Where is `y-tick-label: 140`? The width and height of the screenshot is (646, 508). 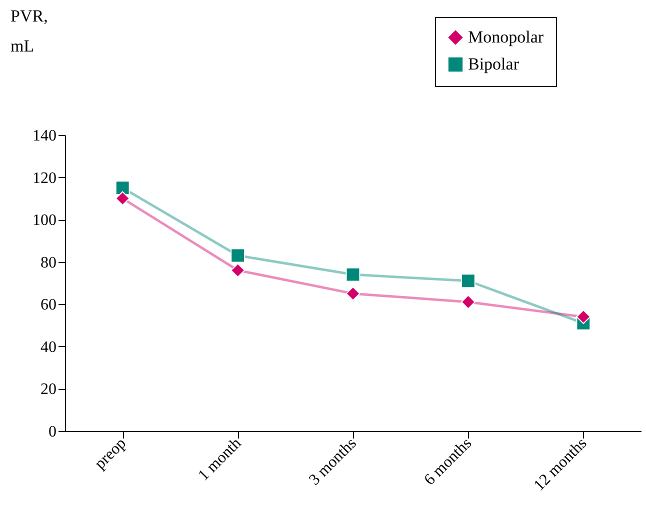
y-tick-label: 140 is located at coordinates (44, 136).